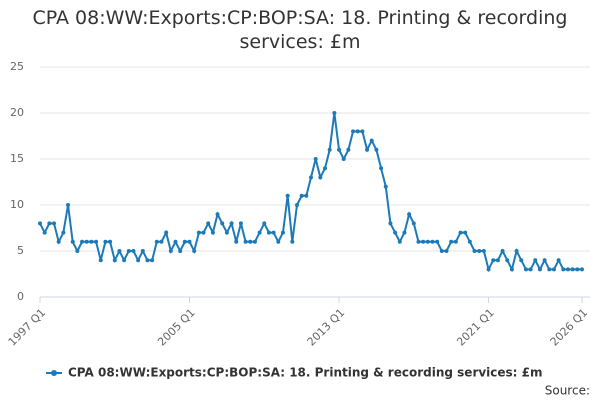 This screenshot has width=600, height=400. I want to click on y-tick-label: 0, so click(20, 296).